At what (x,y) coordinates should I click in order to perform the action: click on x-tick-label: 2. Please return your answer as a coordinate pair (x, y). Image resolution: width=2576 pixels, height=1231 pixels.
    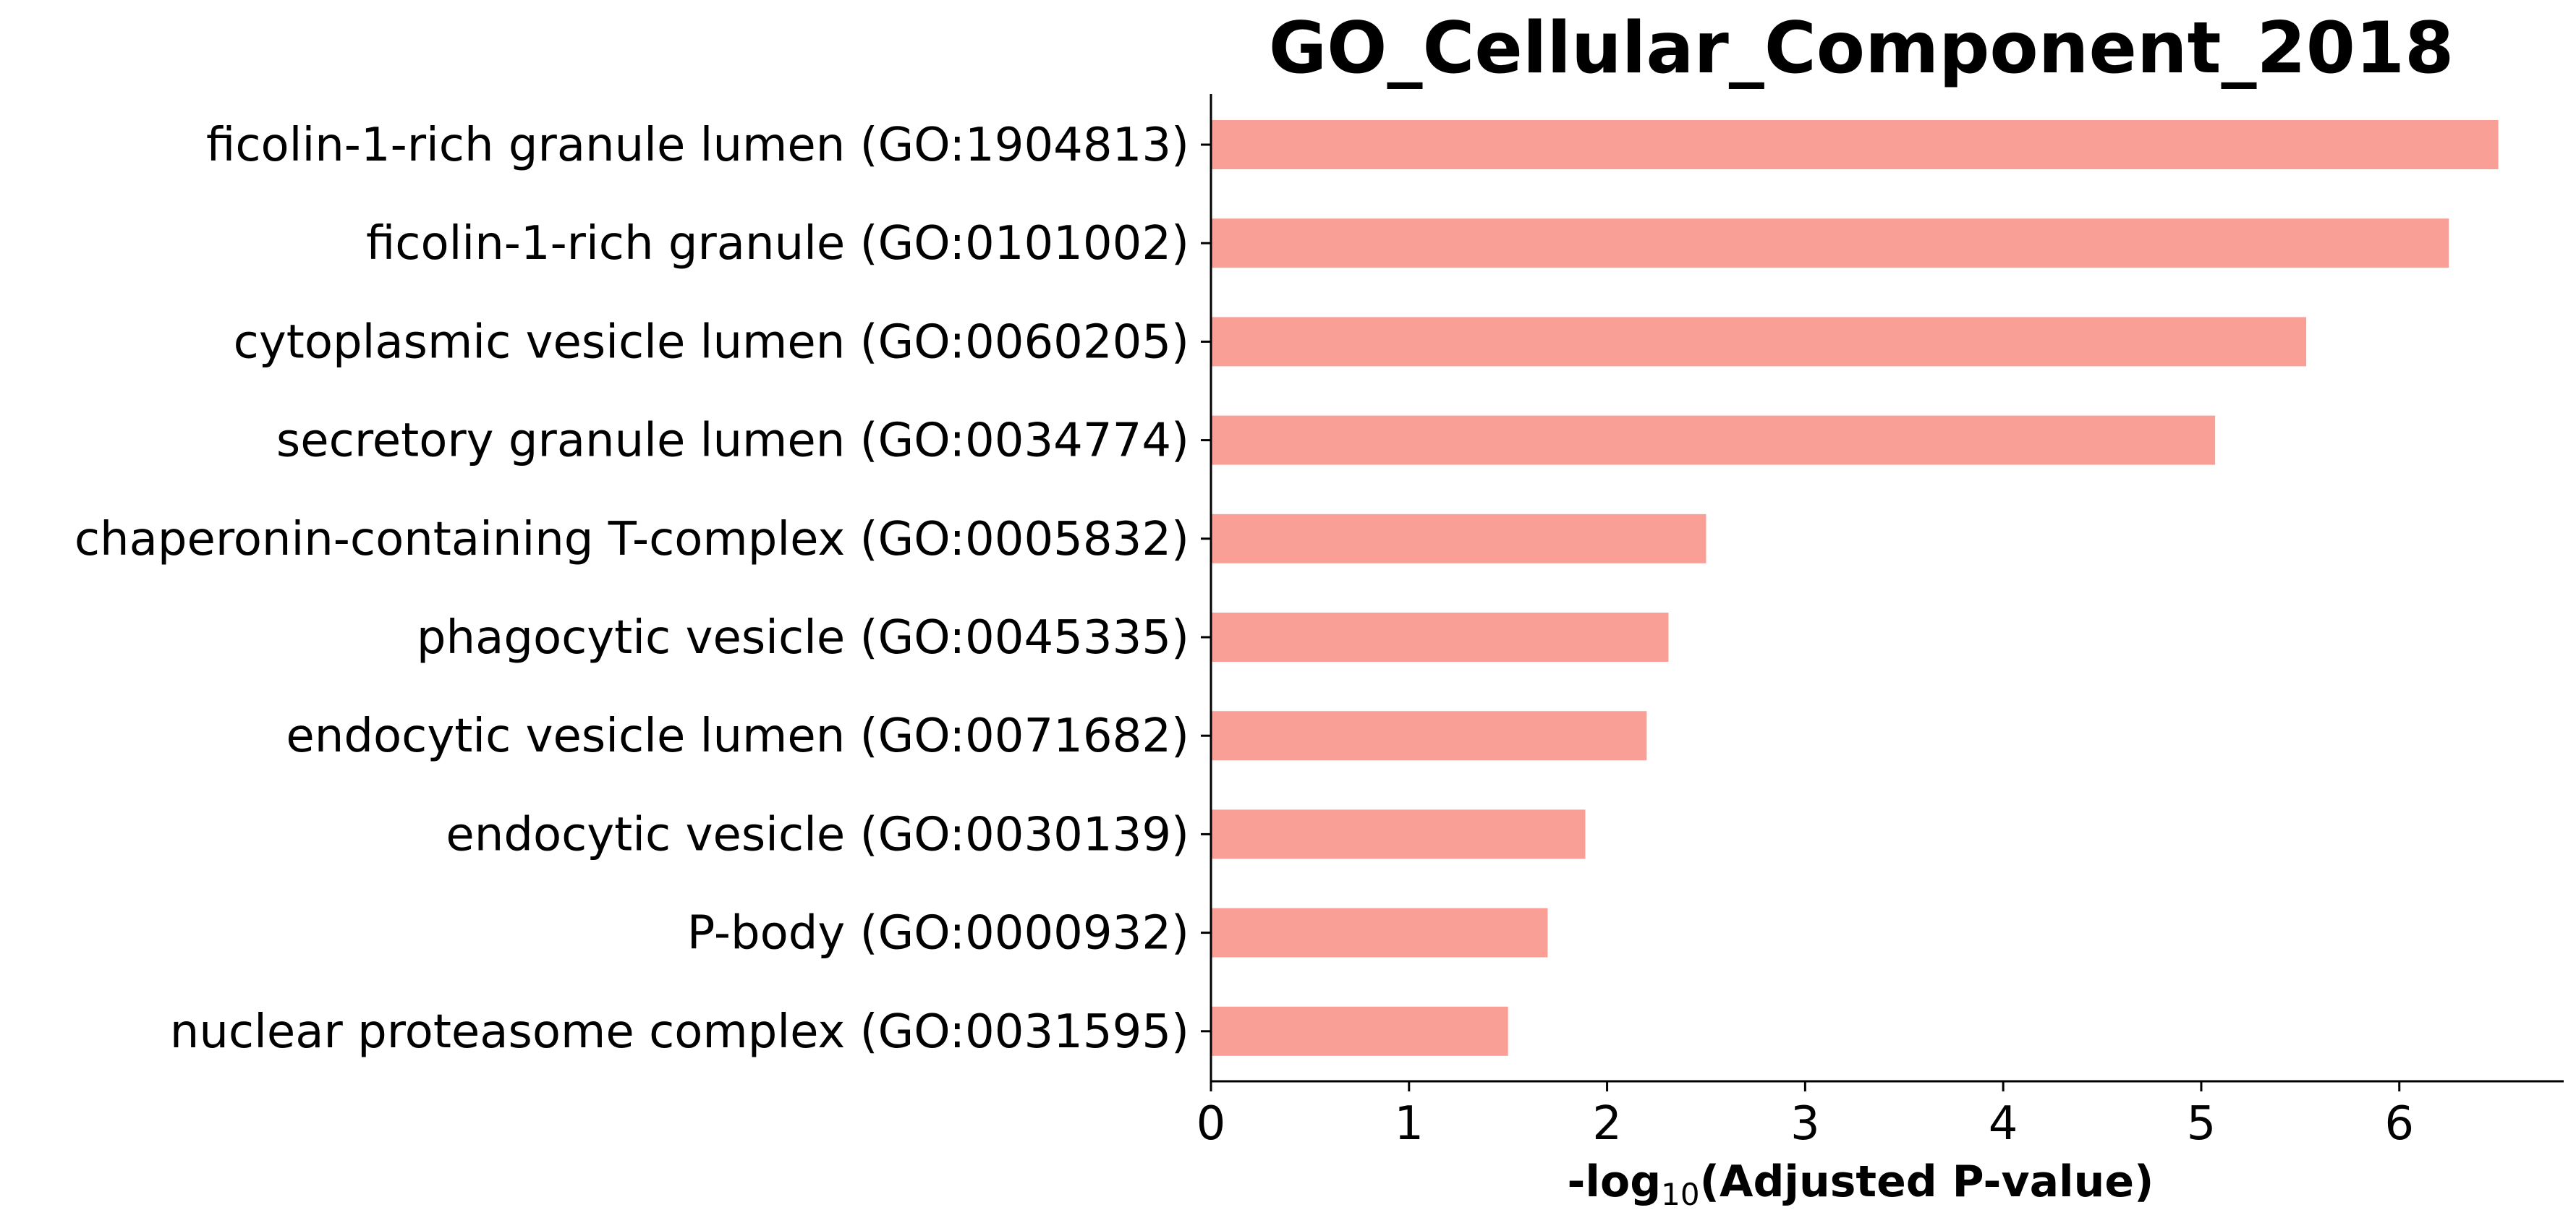
    Looking at the image, I should click on (1607, 1124).